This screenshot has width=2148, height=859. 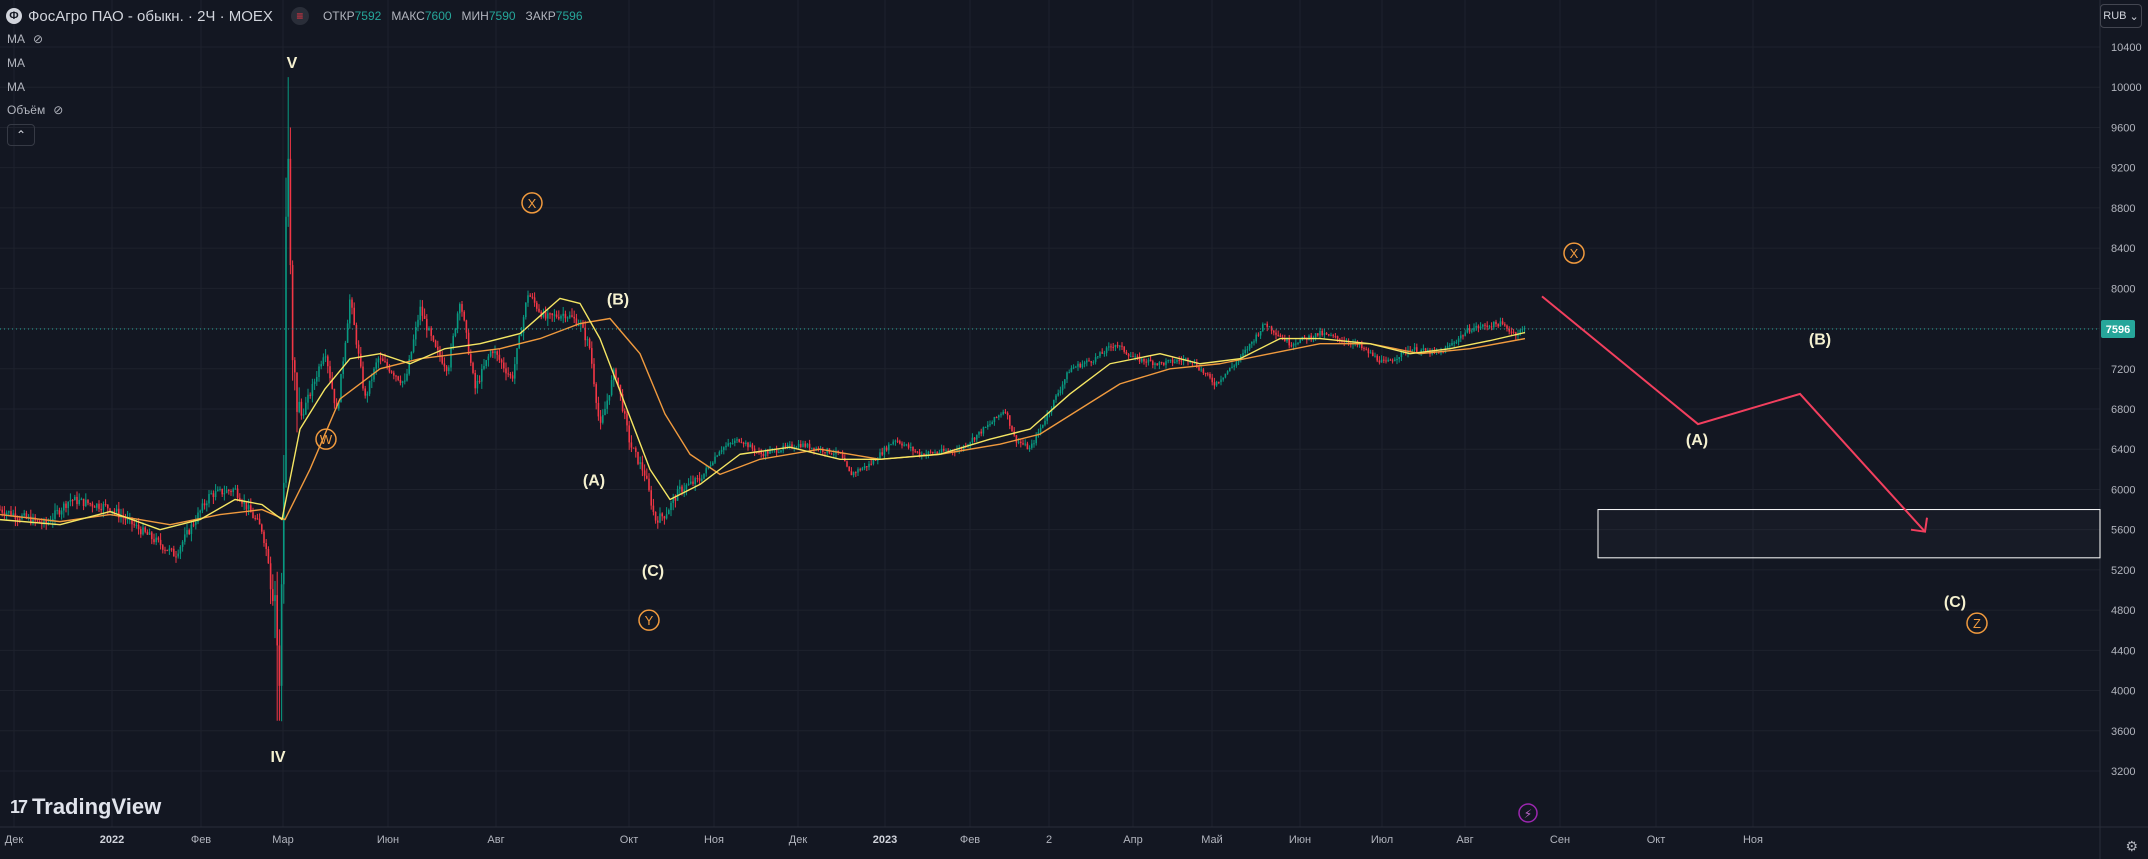 I want to click on indicator-ma-2: MA, so click(x=16, y=63).